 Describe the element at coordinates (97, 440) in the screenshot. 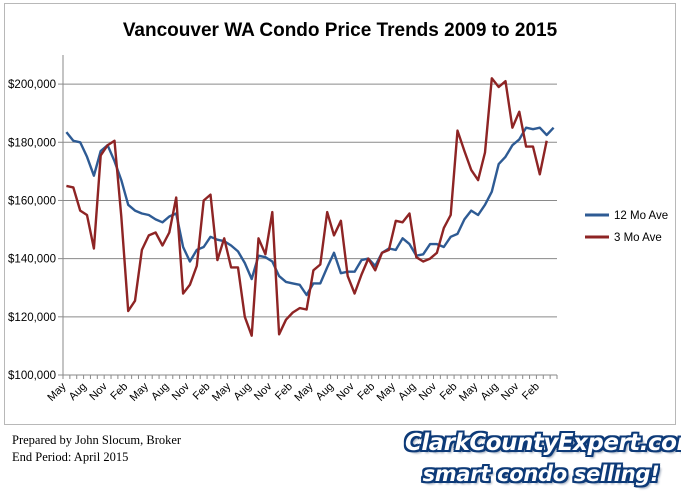

I see `prepared-by-text: Prepared by John Slocum, Broker` at that location.